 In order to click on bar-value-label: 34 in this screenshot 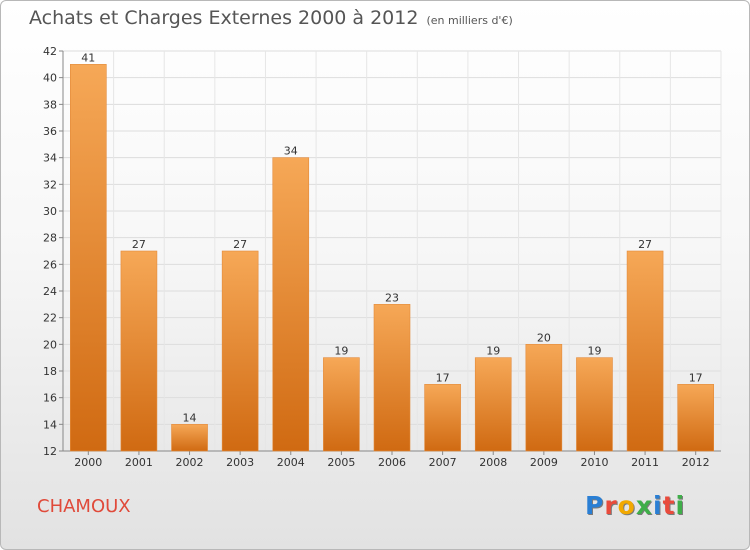, I will do `click(291, 151)`.